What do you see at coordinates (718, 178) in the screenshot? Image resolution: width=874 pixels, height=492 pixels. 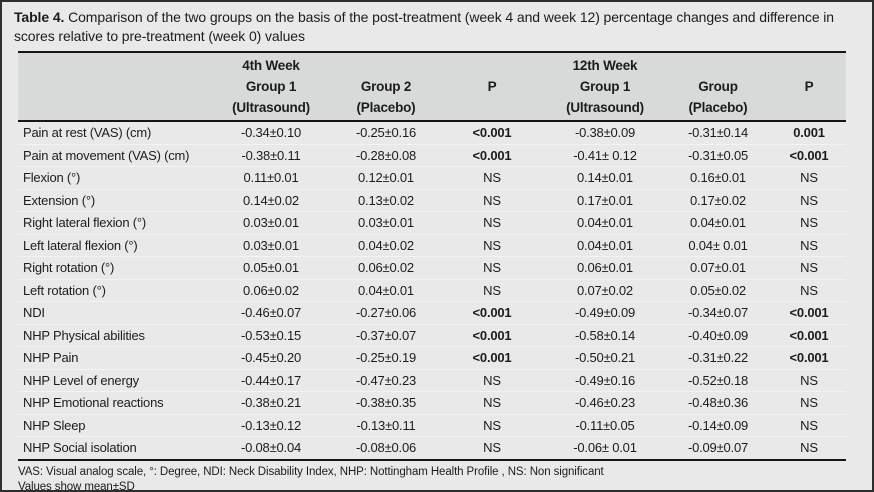 I see `value-cell: 0.16±0.01` at bounding box center [718, 178].